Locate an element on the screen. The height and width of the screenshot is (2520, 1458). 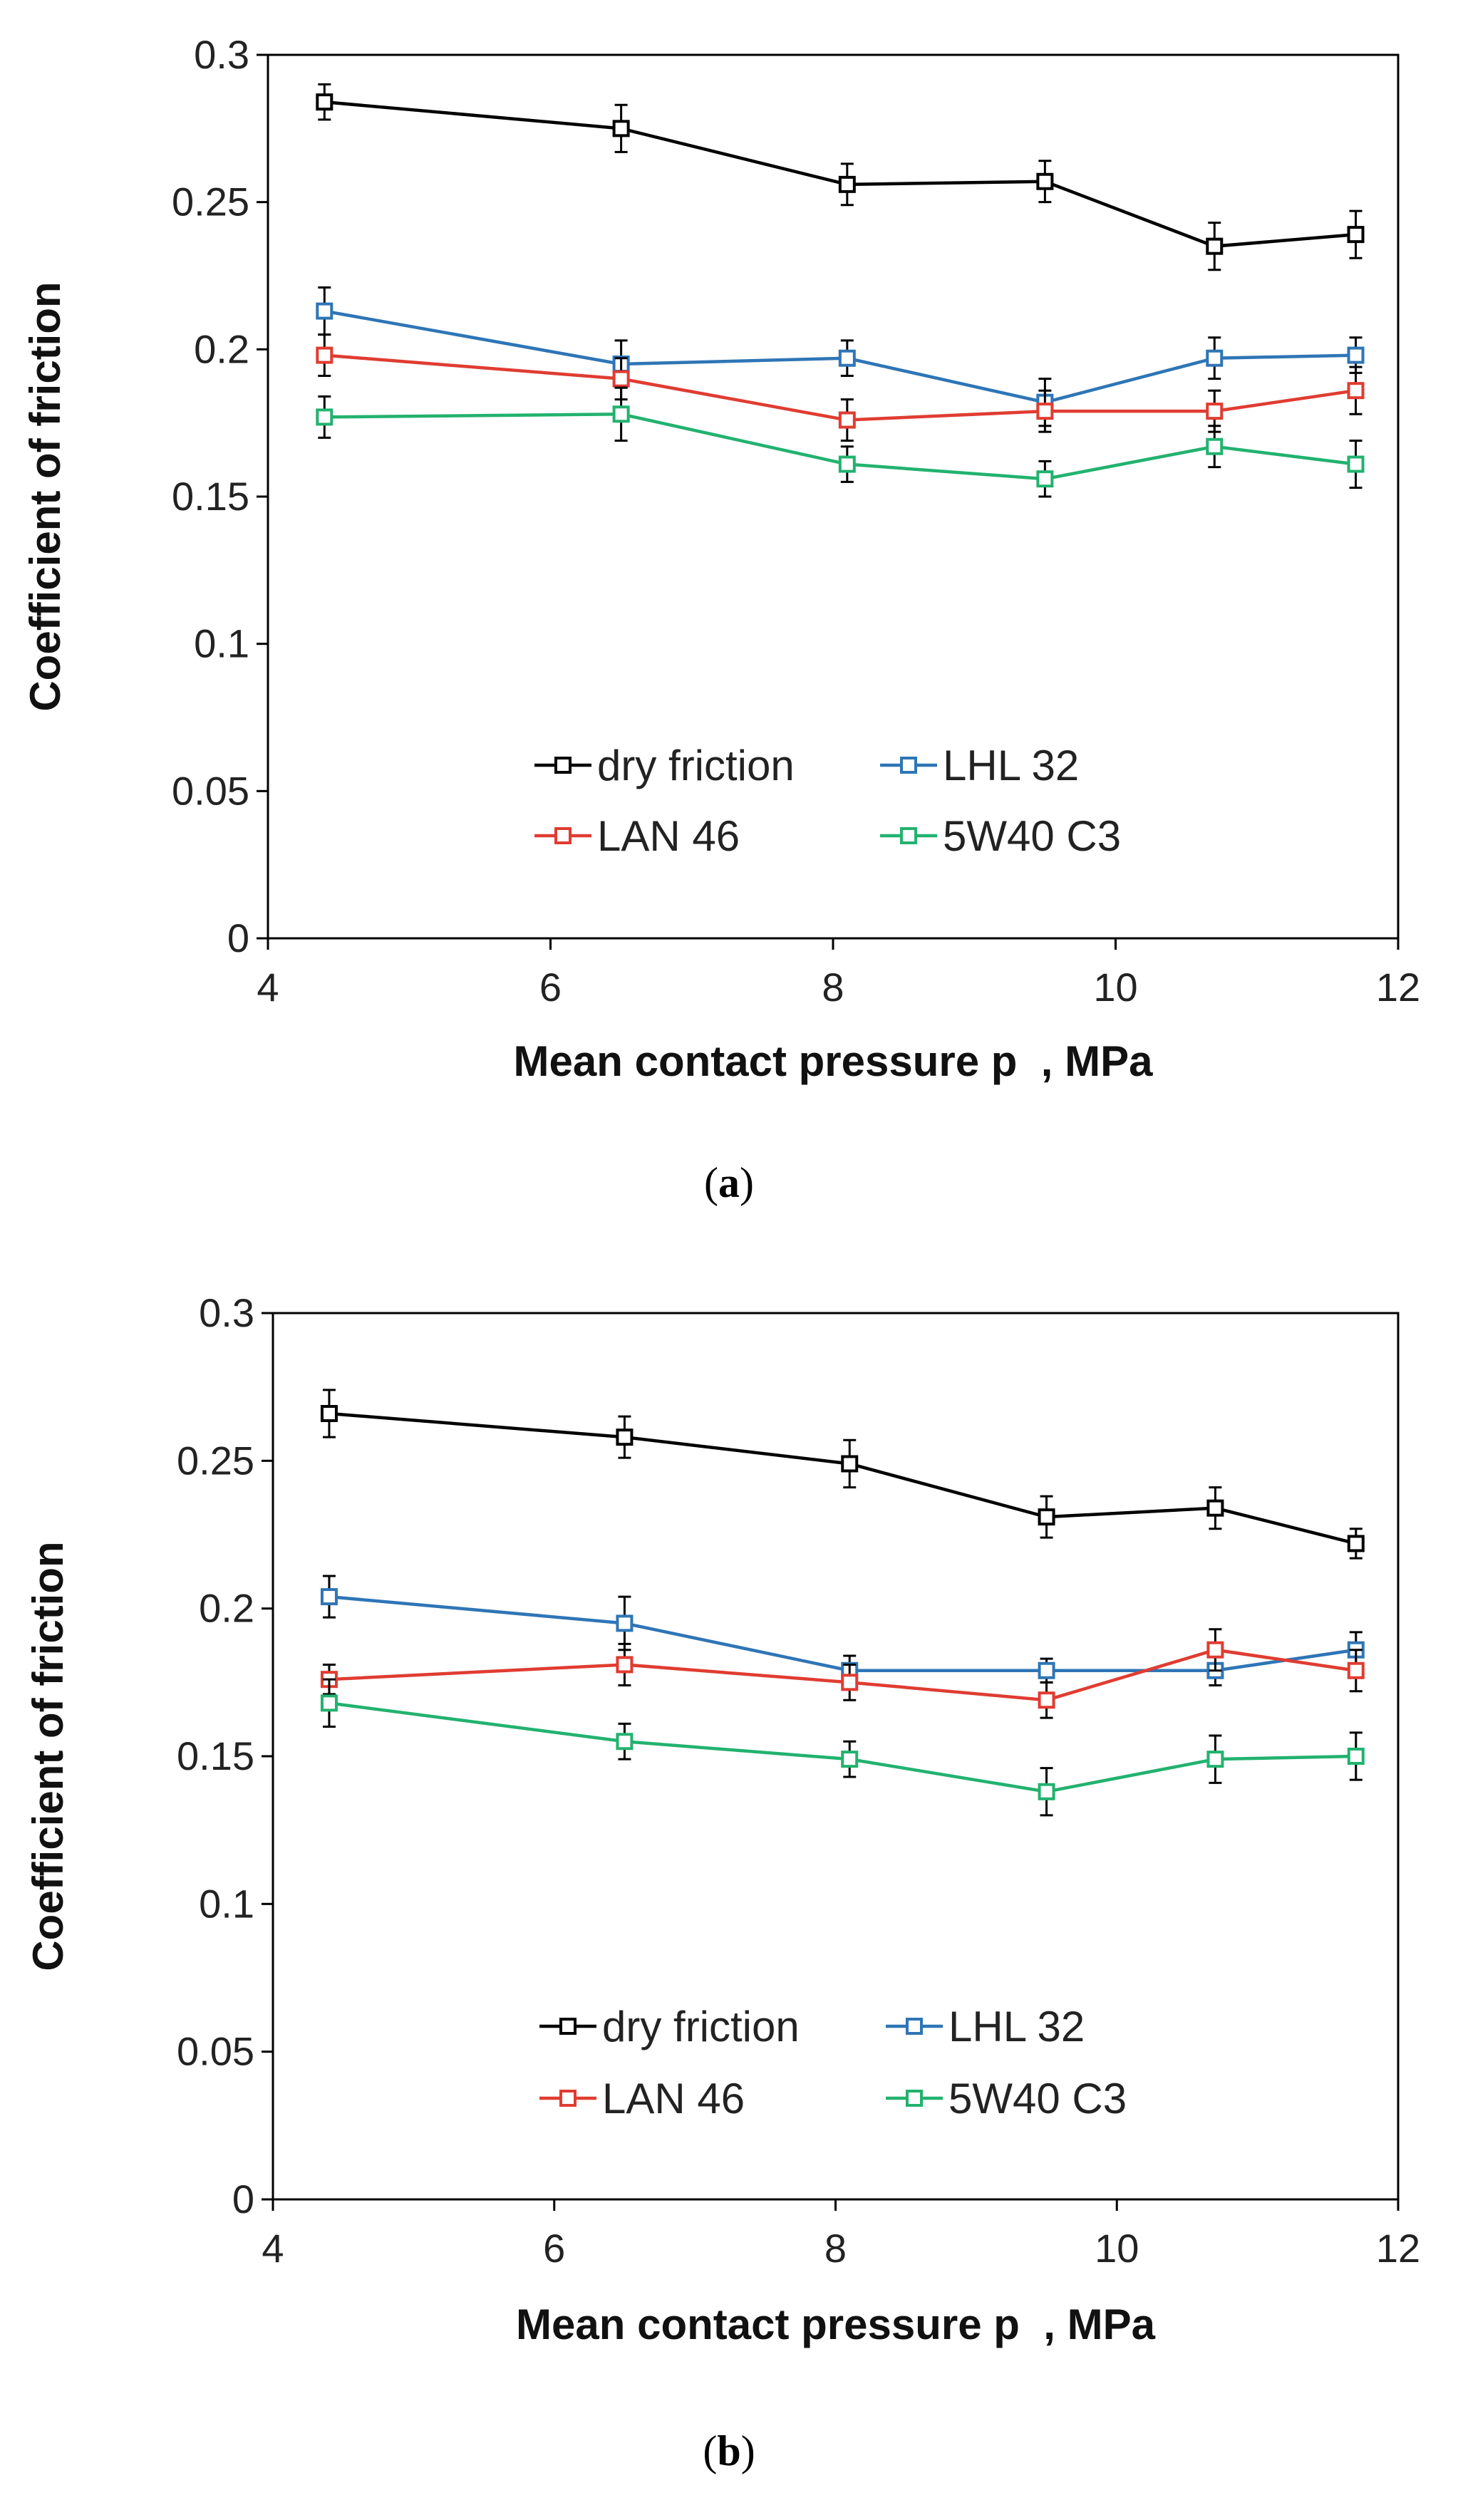
legend-item: LAN 46 is located at coordinates (642, 2098).